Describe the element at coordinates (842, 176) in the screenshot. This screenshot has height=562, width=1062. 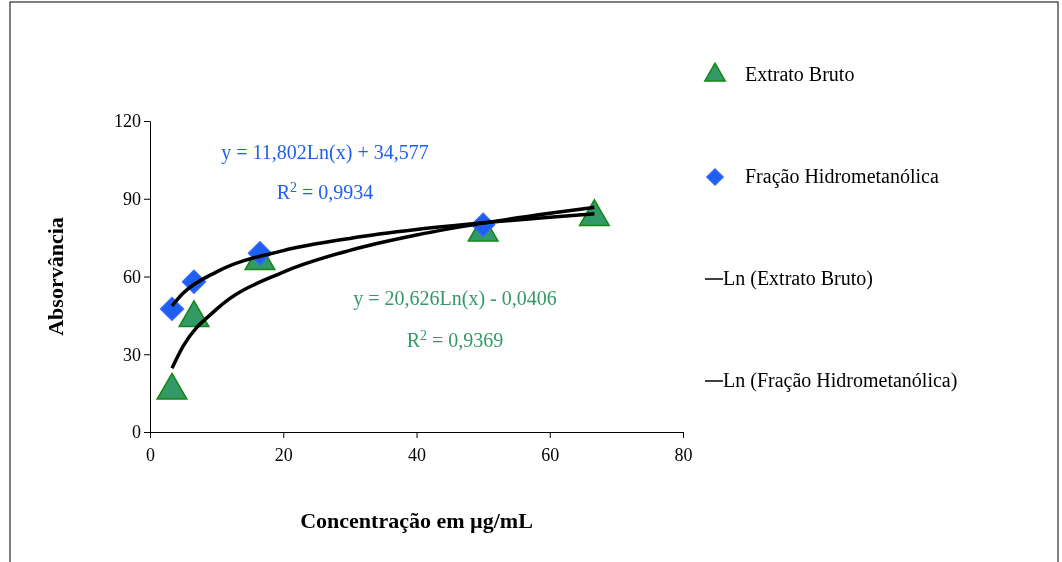
I see `legend-label: Fração Hidrometanólica` at that location.